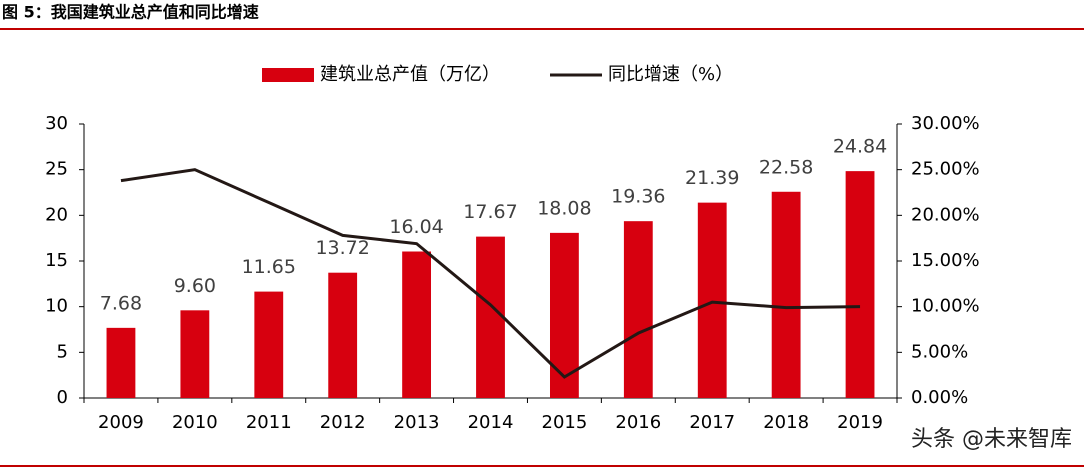 This screenshot has height=471, width=1084. What do you see at coordinates (712, 178) in the screenshot?
I see `value-label: 21.39` at bounding box center [712, 178].